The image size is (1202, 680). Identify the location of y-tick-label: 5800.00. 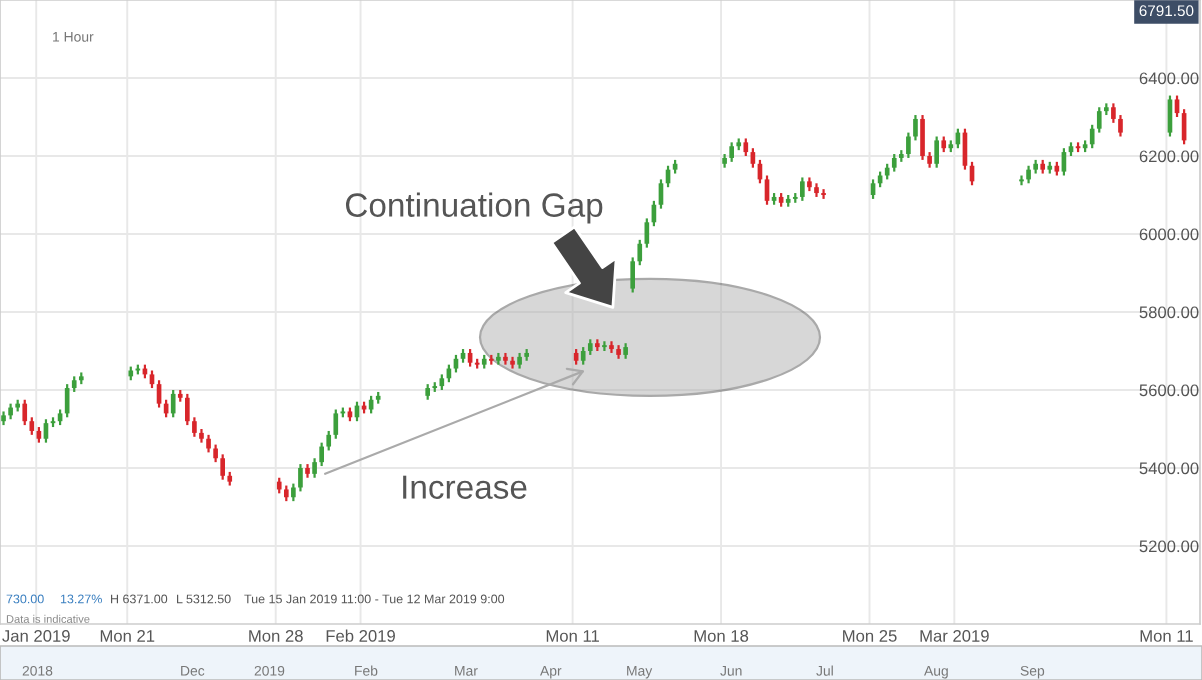
(1169, 312).